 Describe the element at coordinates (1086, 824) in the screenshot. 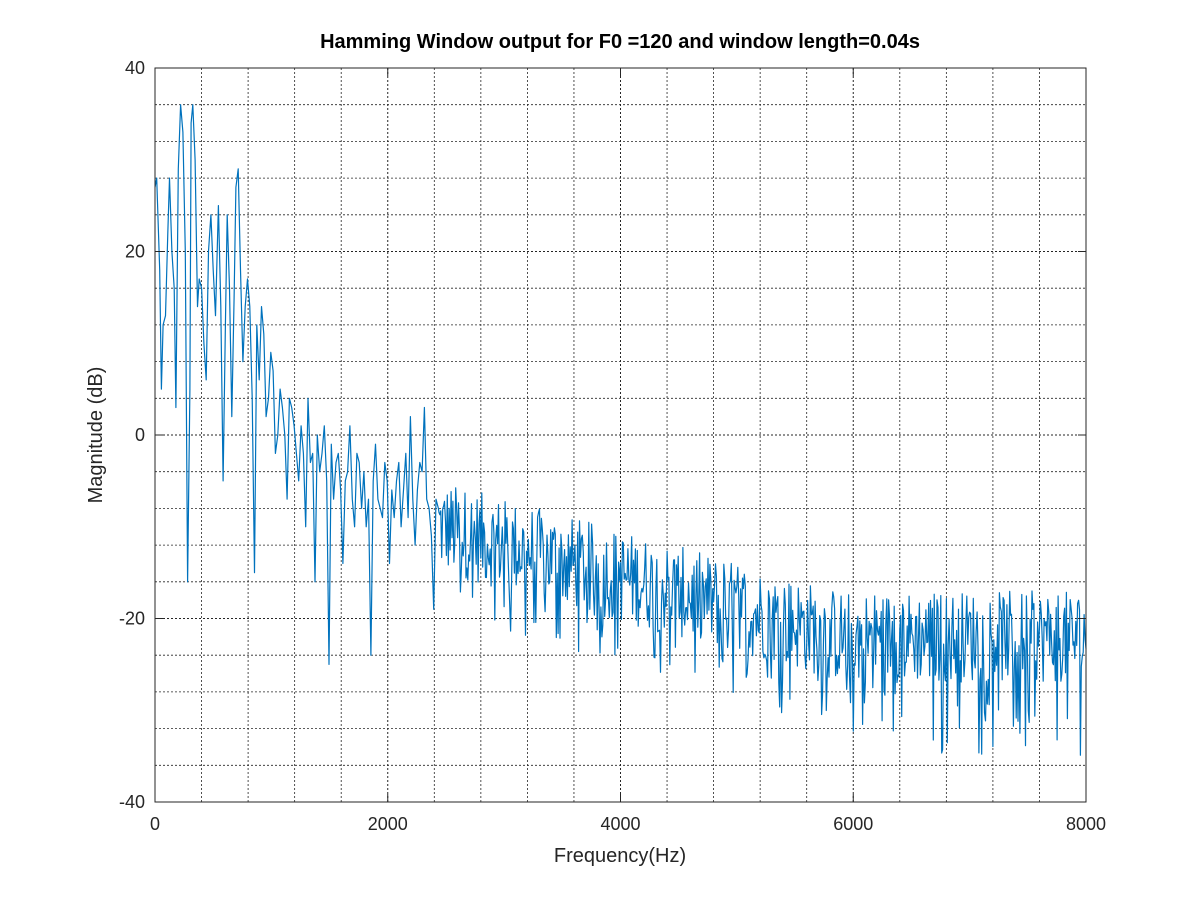

I see `x-tick-label: 8000` at that location.